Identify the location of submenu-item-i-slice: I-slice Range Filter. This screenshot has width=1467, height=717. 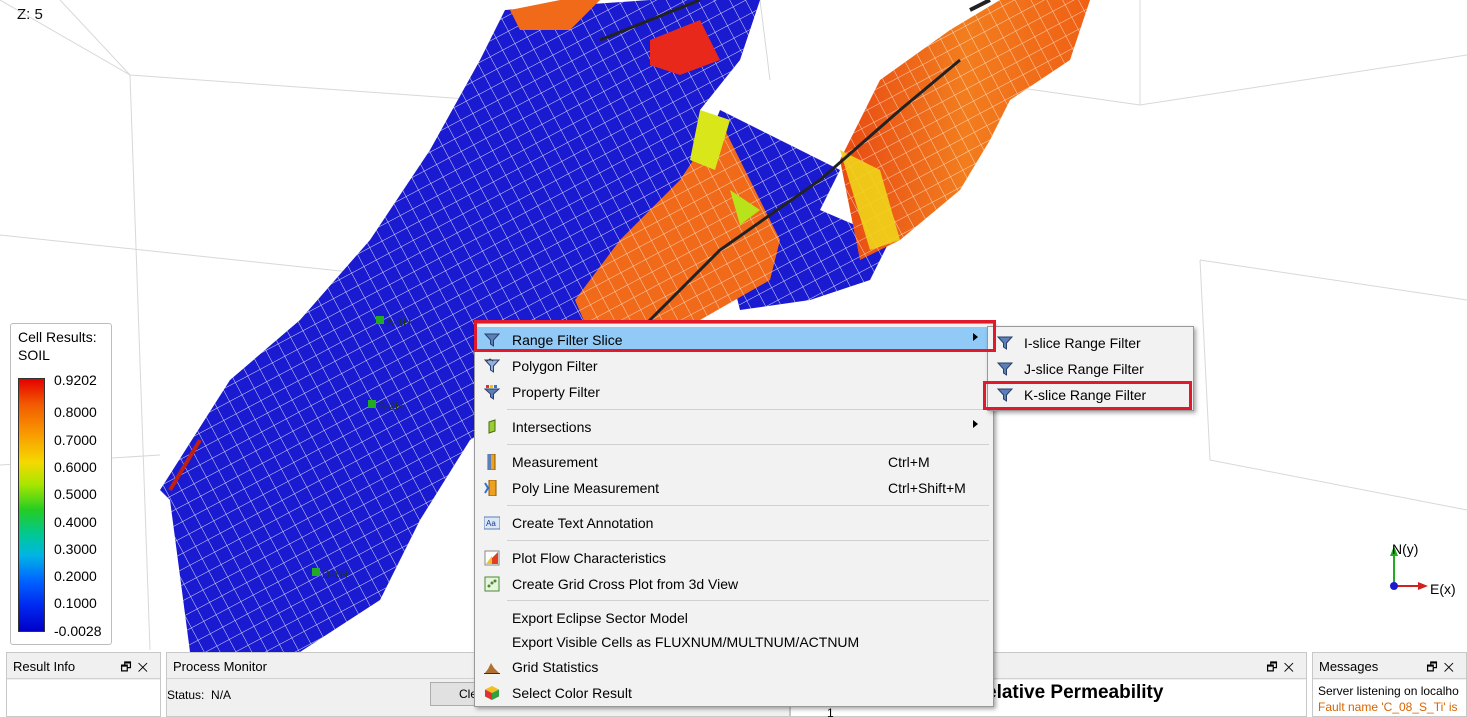
(1090, 342).